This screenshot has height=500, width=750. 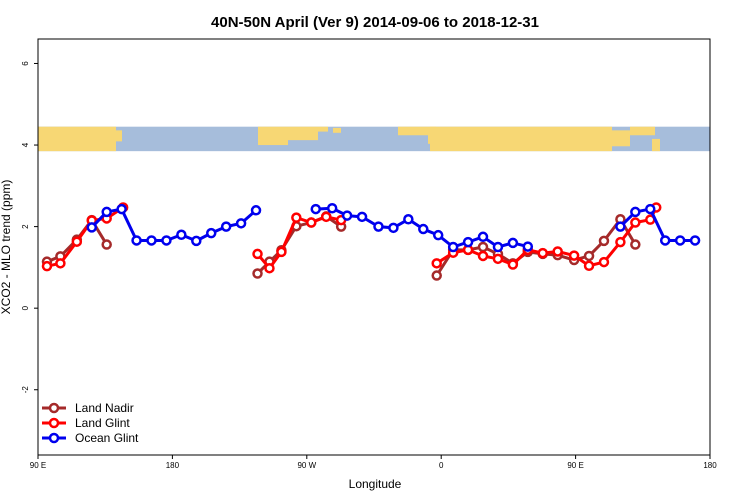 What do you see at coordinates (375, 484) in the screenshot?
I see `x-axis-label: Longitude` at bounding box center [375, 484].